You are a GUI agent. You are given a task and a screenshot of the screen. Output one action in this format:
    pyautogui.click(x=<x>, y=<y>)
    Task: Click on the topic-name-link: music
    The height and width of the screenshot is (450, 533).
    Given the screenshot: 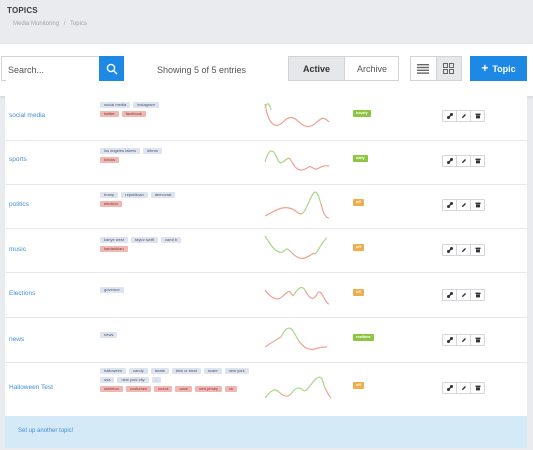 What is the action you would take?
    pyautogui.click(x=17, y=249)
    